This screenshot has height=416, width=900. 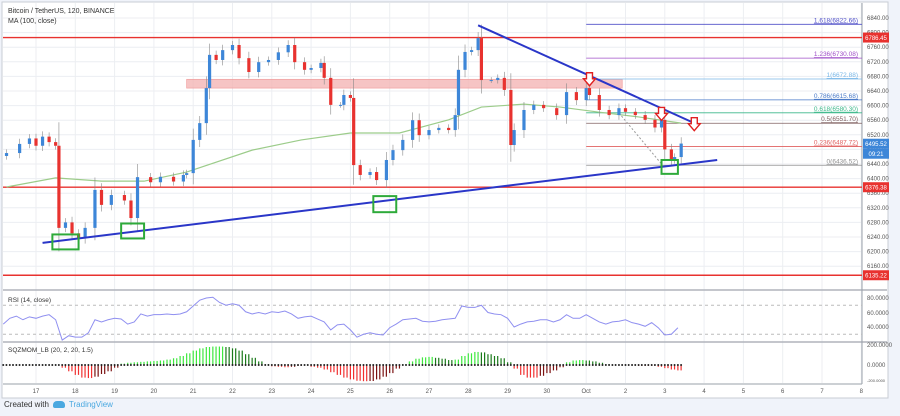 I want to click on time-tick-label: 19, so click(x=114, y=392).